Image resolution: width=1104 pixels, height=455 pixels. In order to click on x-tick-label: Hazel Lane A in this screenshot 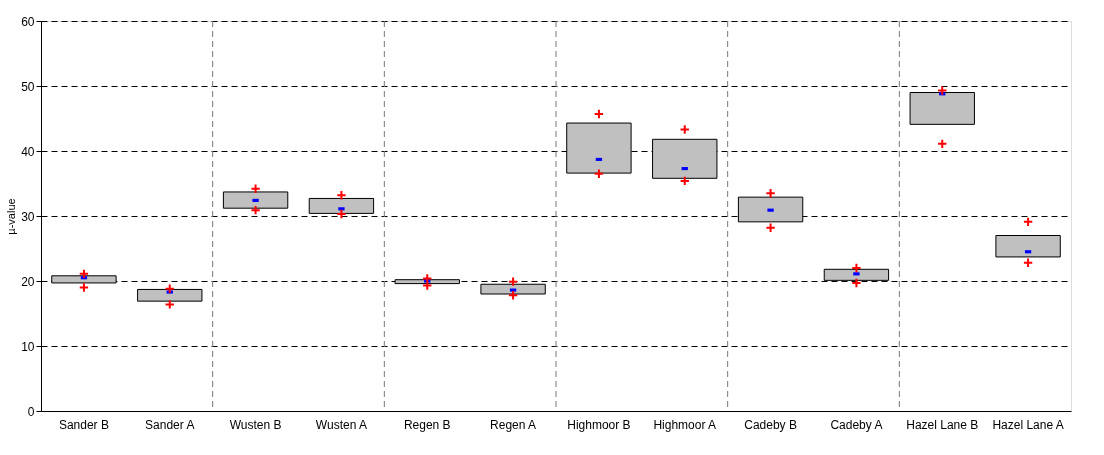, I will do `click(1028, 424)`.